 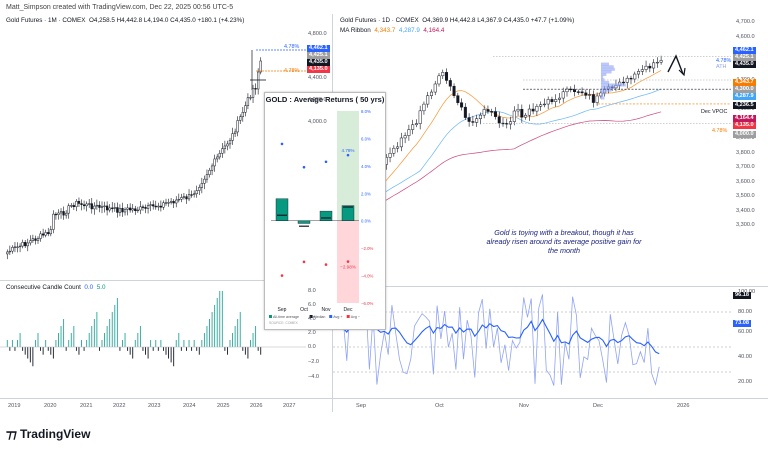 I want to click on tradingview-logo: ⁊⁊ TradingView, so click(x=48, y=434).